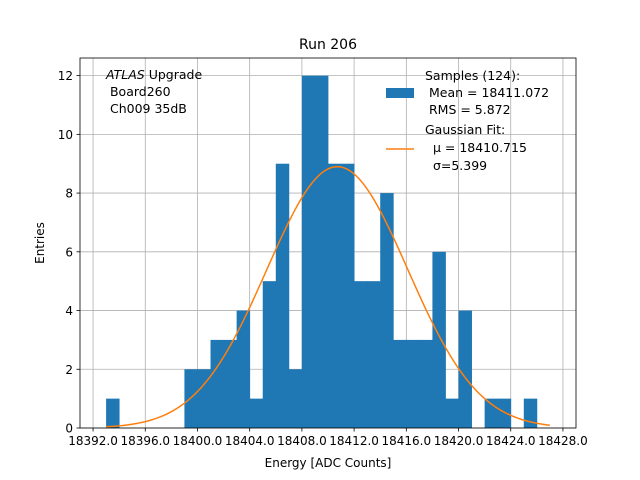  Describe the element at coordinates (407, 441) in the screenshot. I see `x-tick-label: 18416.0` at that location.